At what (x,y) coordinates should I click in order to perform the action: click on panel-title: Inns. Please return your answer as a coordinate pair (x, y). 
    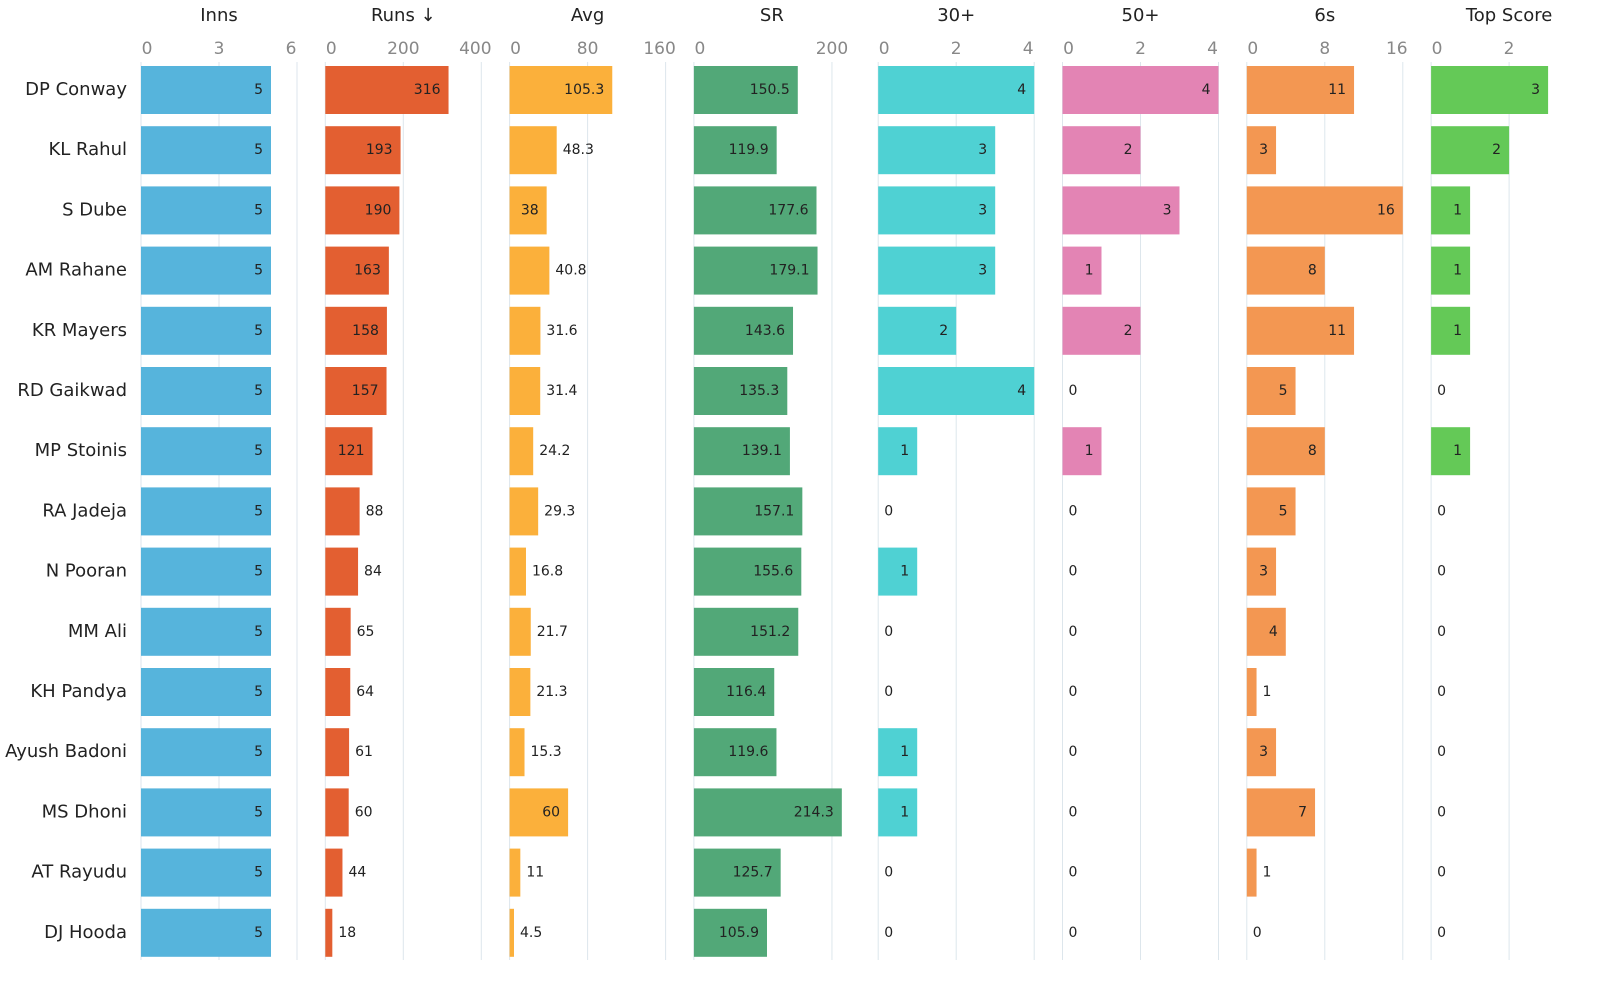
    Looking at the image, I should click on (219, 15).